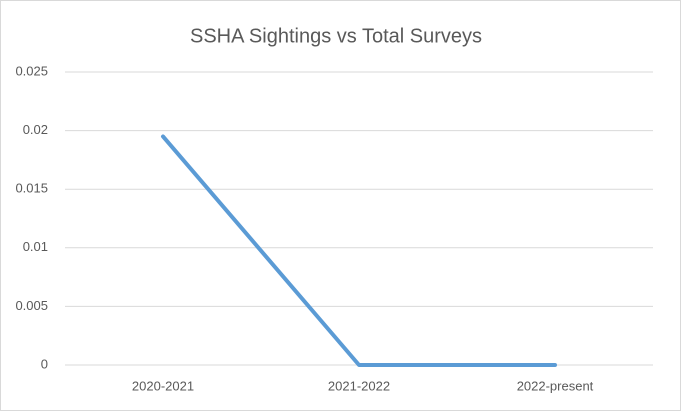 The height and width of the screenshot is (412, 682). What do you see at coordinates (336, 36) in the screenshot?
I see `chart-title: SSHA Sightings vs Total Surveys` at bounding box center [336, 36].